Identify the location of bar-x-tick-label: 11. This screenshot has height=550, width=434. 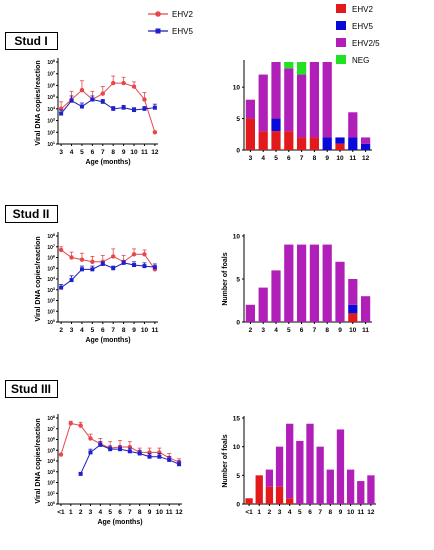
(365, 330).